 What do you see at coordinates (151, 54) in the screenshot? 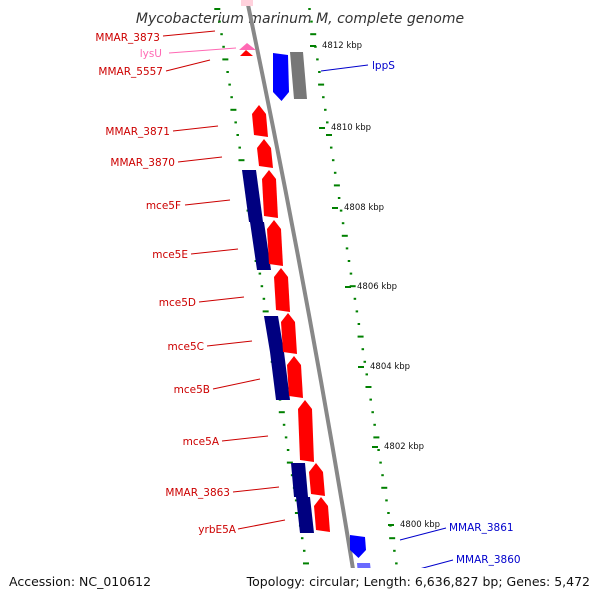
I see `gene-label-lysu: lysU` at bounding box center [151, 54].